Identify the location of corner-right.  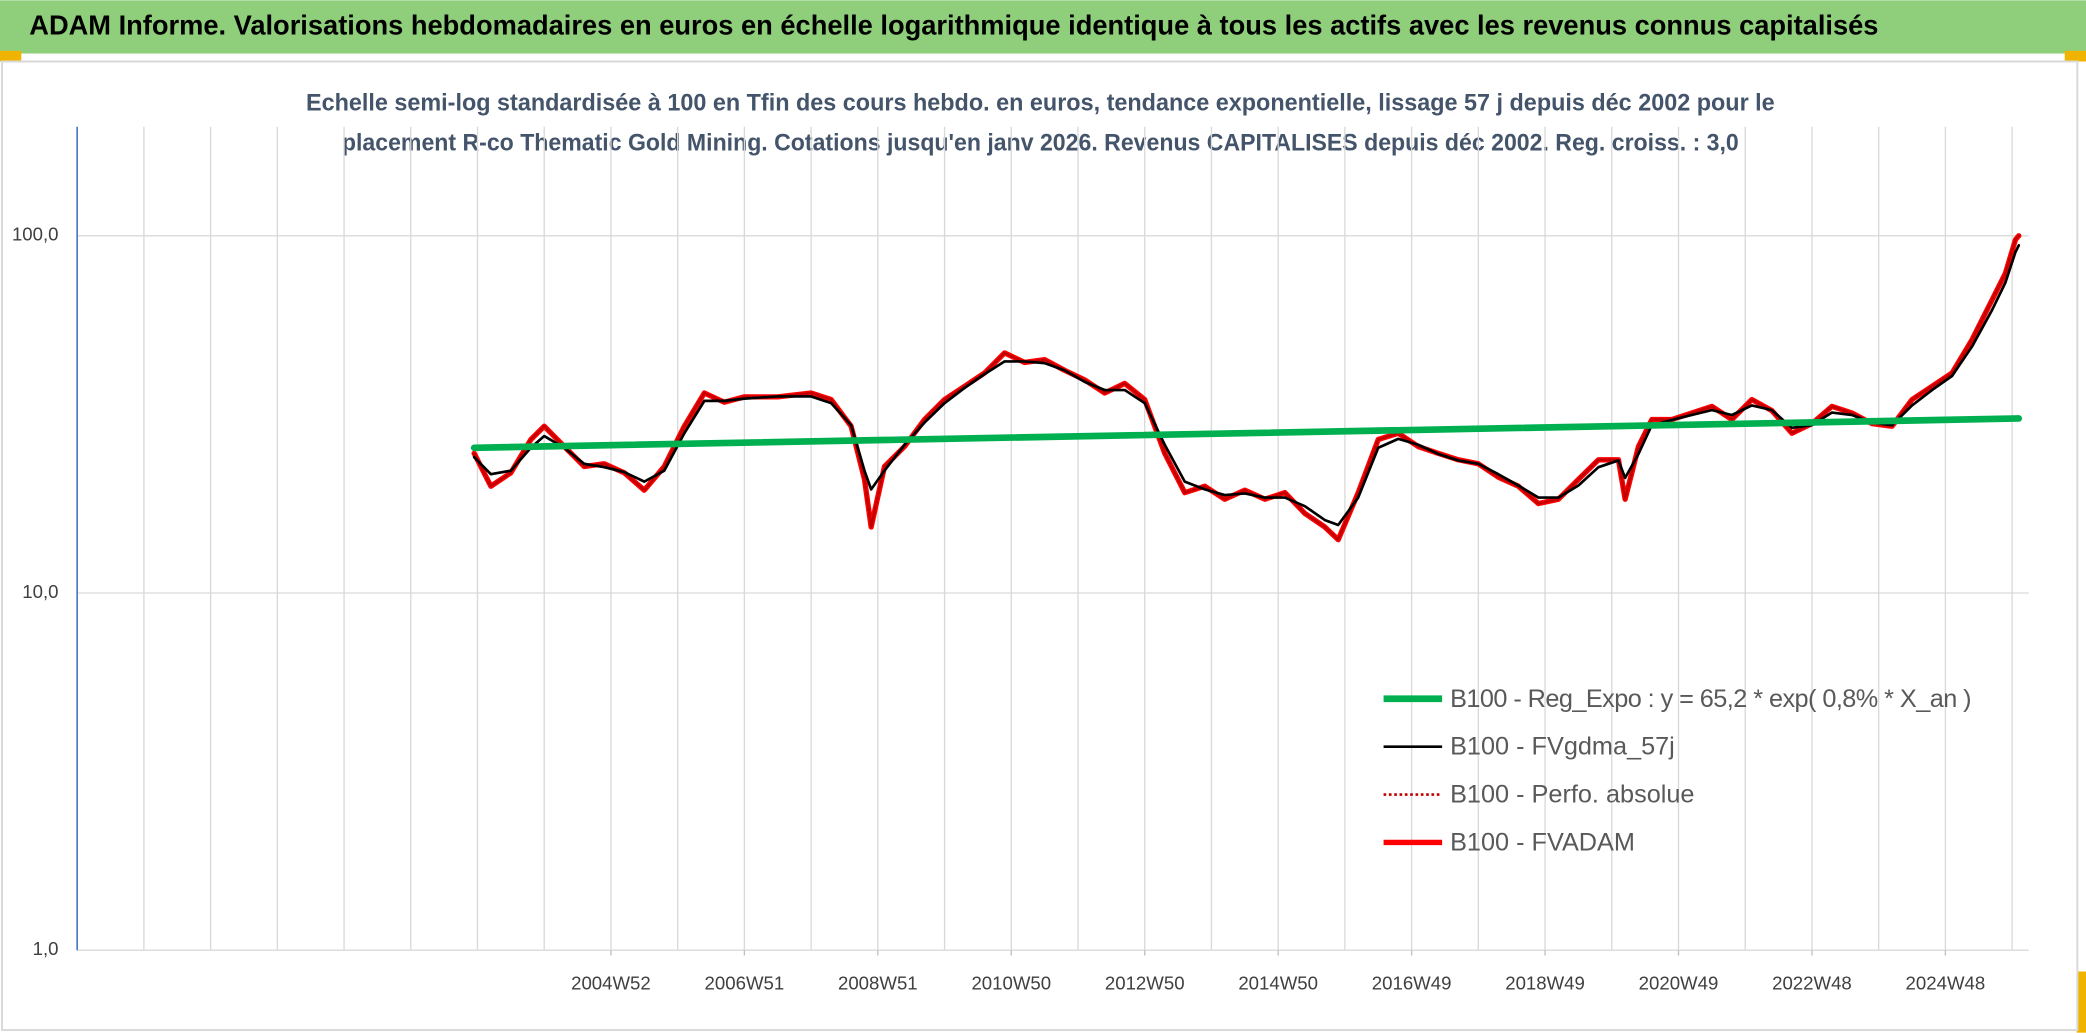
(2075, 56).